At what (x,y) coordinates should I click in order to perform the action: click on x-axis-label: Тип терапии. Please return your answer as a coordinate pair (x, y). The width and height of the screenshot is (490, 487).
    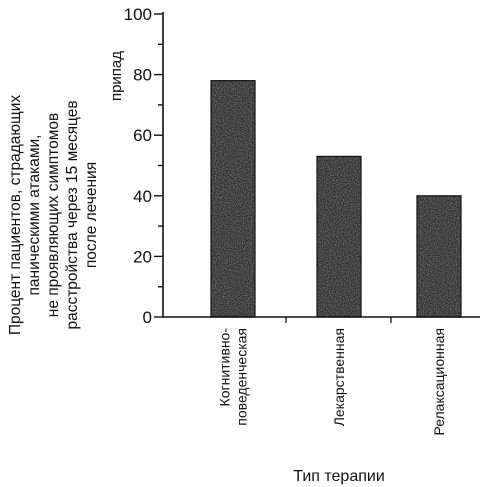
    Looking at the image, I should click on (339, 476).